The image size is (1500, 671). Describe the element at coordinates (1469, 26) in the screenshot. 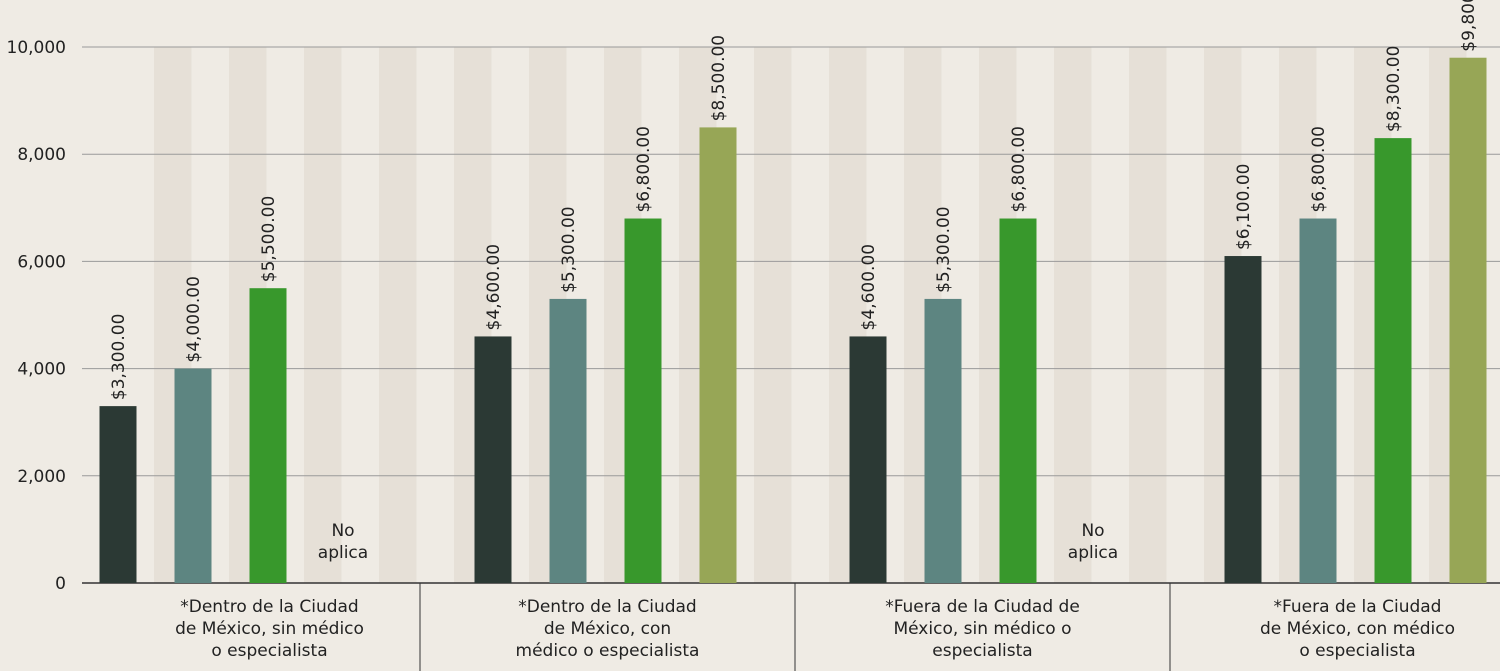

I see `value-label: $9,800.00` at that location.